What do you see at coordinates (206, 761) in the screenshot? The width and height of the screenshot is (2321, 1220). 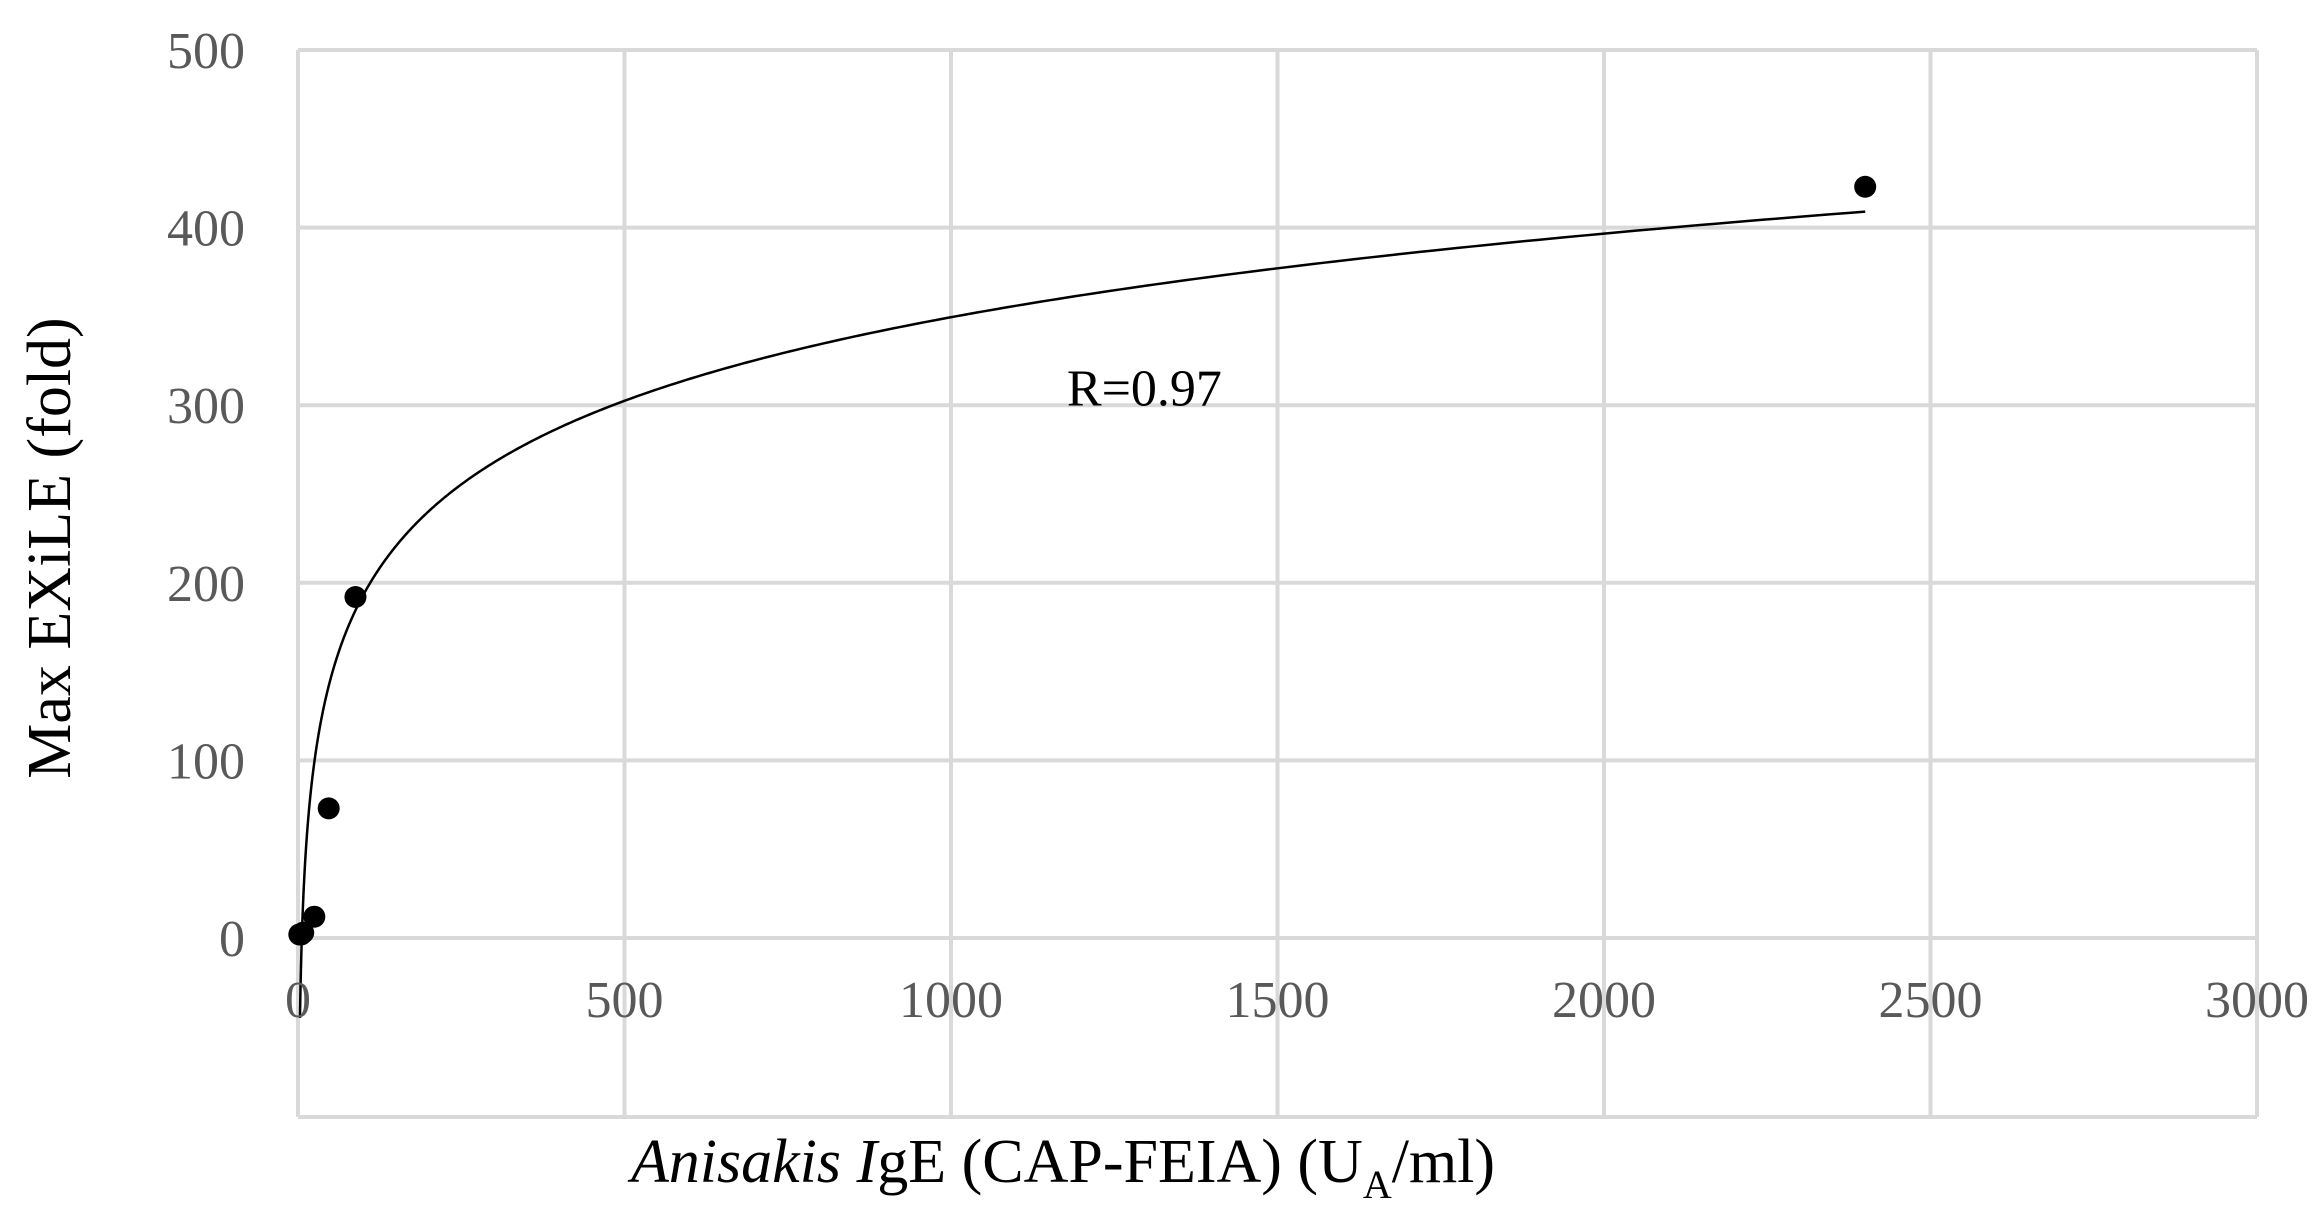 I see `y-tick-label-100: 100` at bounding box center [206, 761].